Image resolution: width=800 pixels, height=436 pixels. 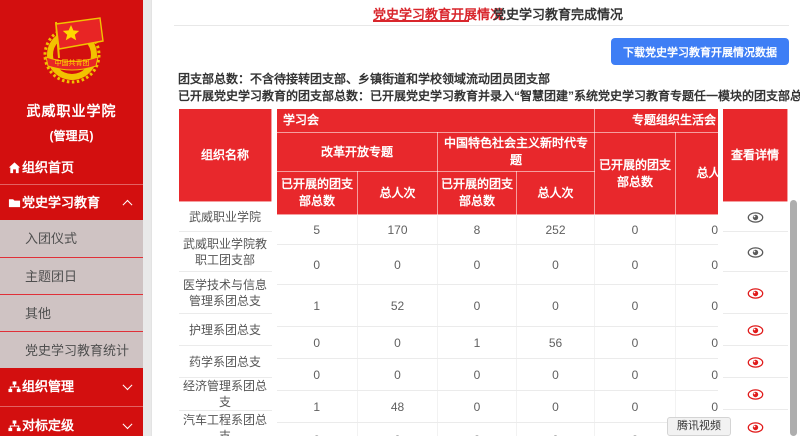 What do you see at coordinates (558, 14) in the screenshot?
I see `tab-education-completion: 党史学习教育完成情况` at bounding box center [558, 14].